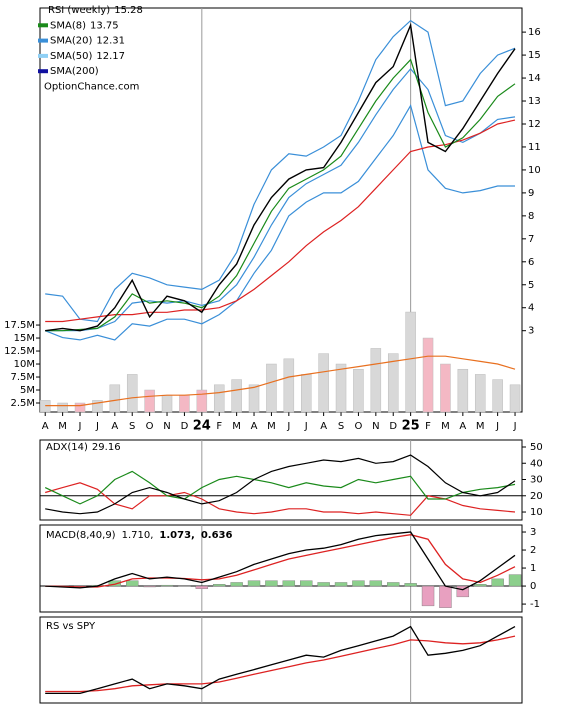 The width and height of the screenshot is (566, 706). I want to click on adx-label: ADX(14), so click(67, 447).